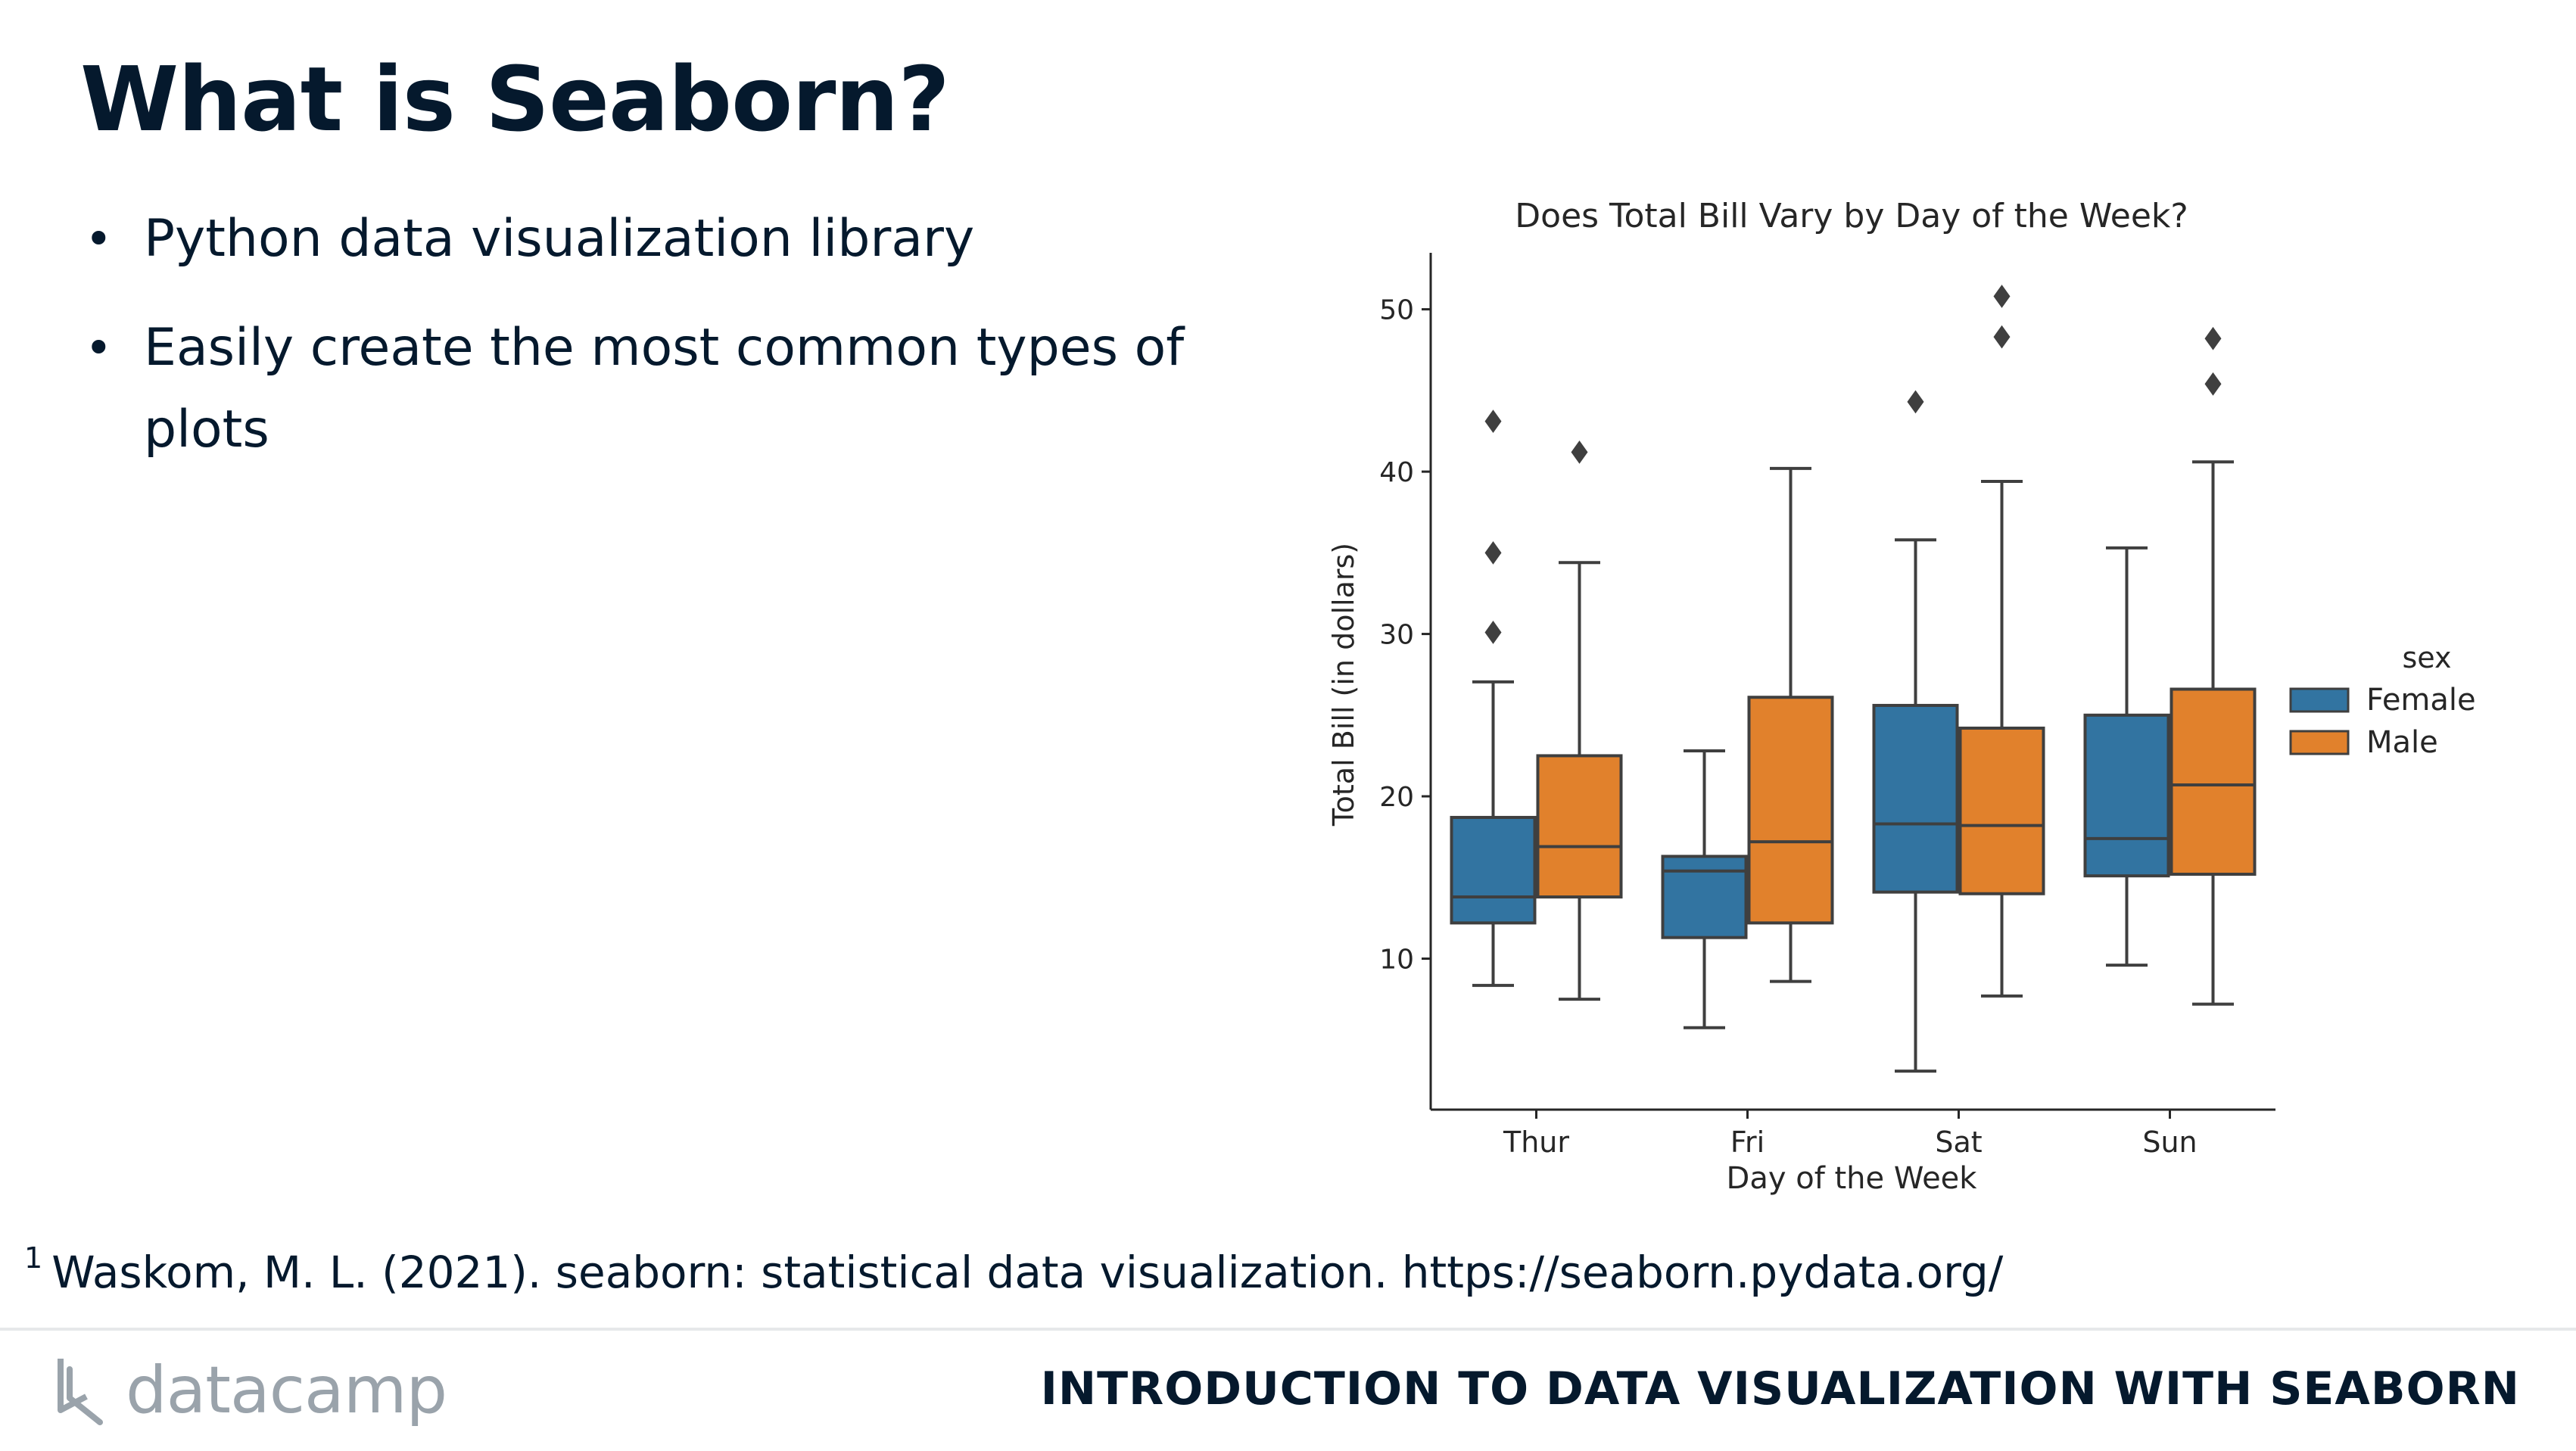 This screenshot has width=2576, height=1451. Describe the element at coordinates (2169, 1143) in the screenshot. I see `x-tick-label: Sun` at that location.